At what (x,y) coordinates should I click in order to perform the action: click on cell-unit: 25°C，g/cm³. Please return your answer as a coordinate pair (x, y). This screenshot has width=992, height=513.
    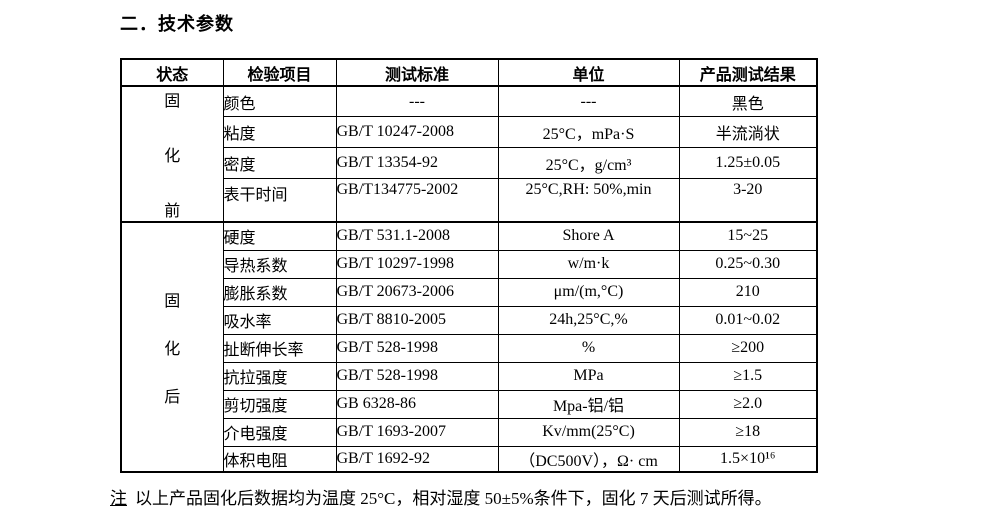
    Looking at the image, I should click on (588, 162).